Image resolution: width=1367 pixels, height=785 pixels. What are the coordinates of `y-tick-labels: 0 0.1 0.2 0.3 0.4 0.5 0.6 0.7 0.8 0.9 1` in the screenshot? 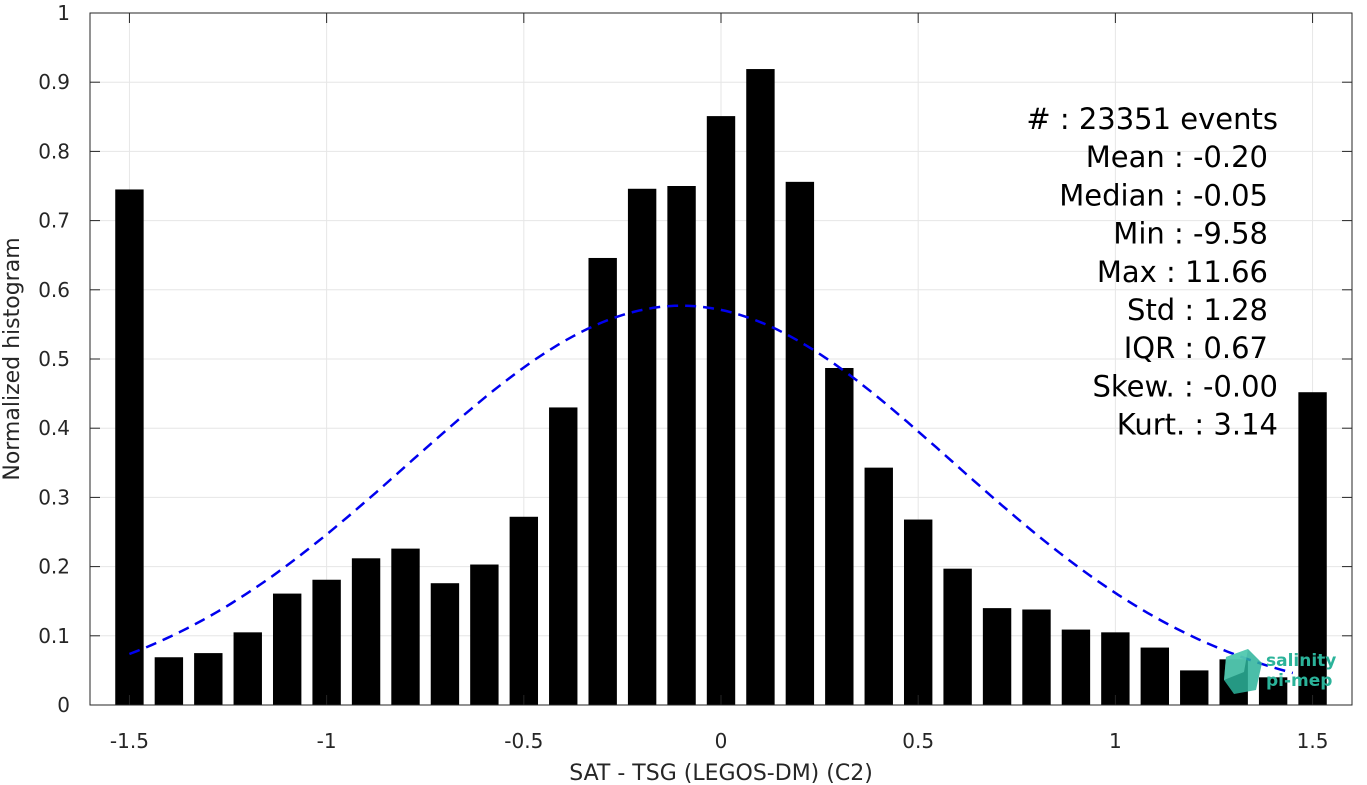 It's located at (54, 359).